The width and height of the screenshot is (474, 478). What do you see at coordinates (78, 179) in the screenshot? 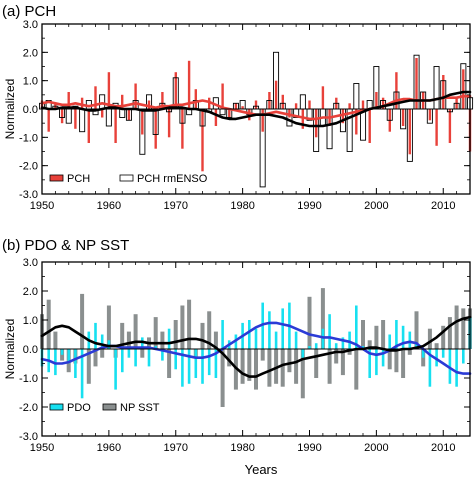
I see `legend-label-pch: PCH` at bounding box center [78, 179].